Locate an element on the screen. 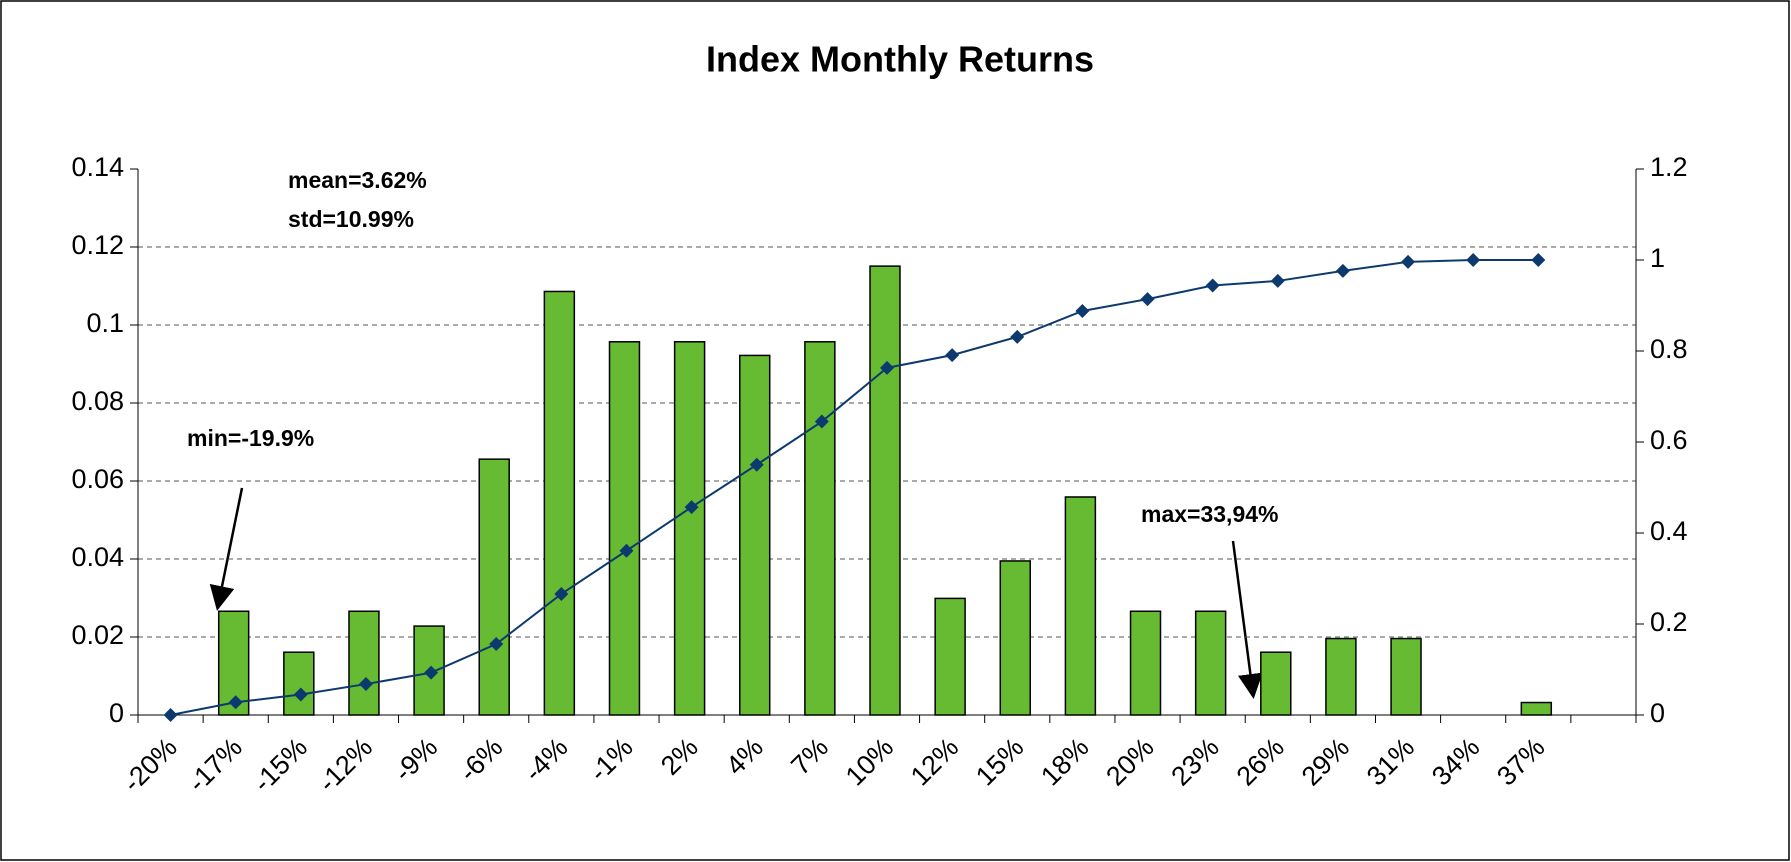  y2-tick-label: 1.2 is located at coordinates (1669, 167).